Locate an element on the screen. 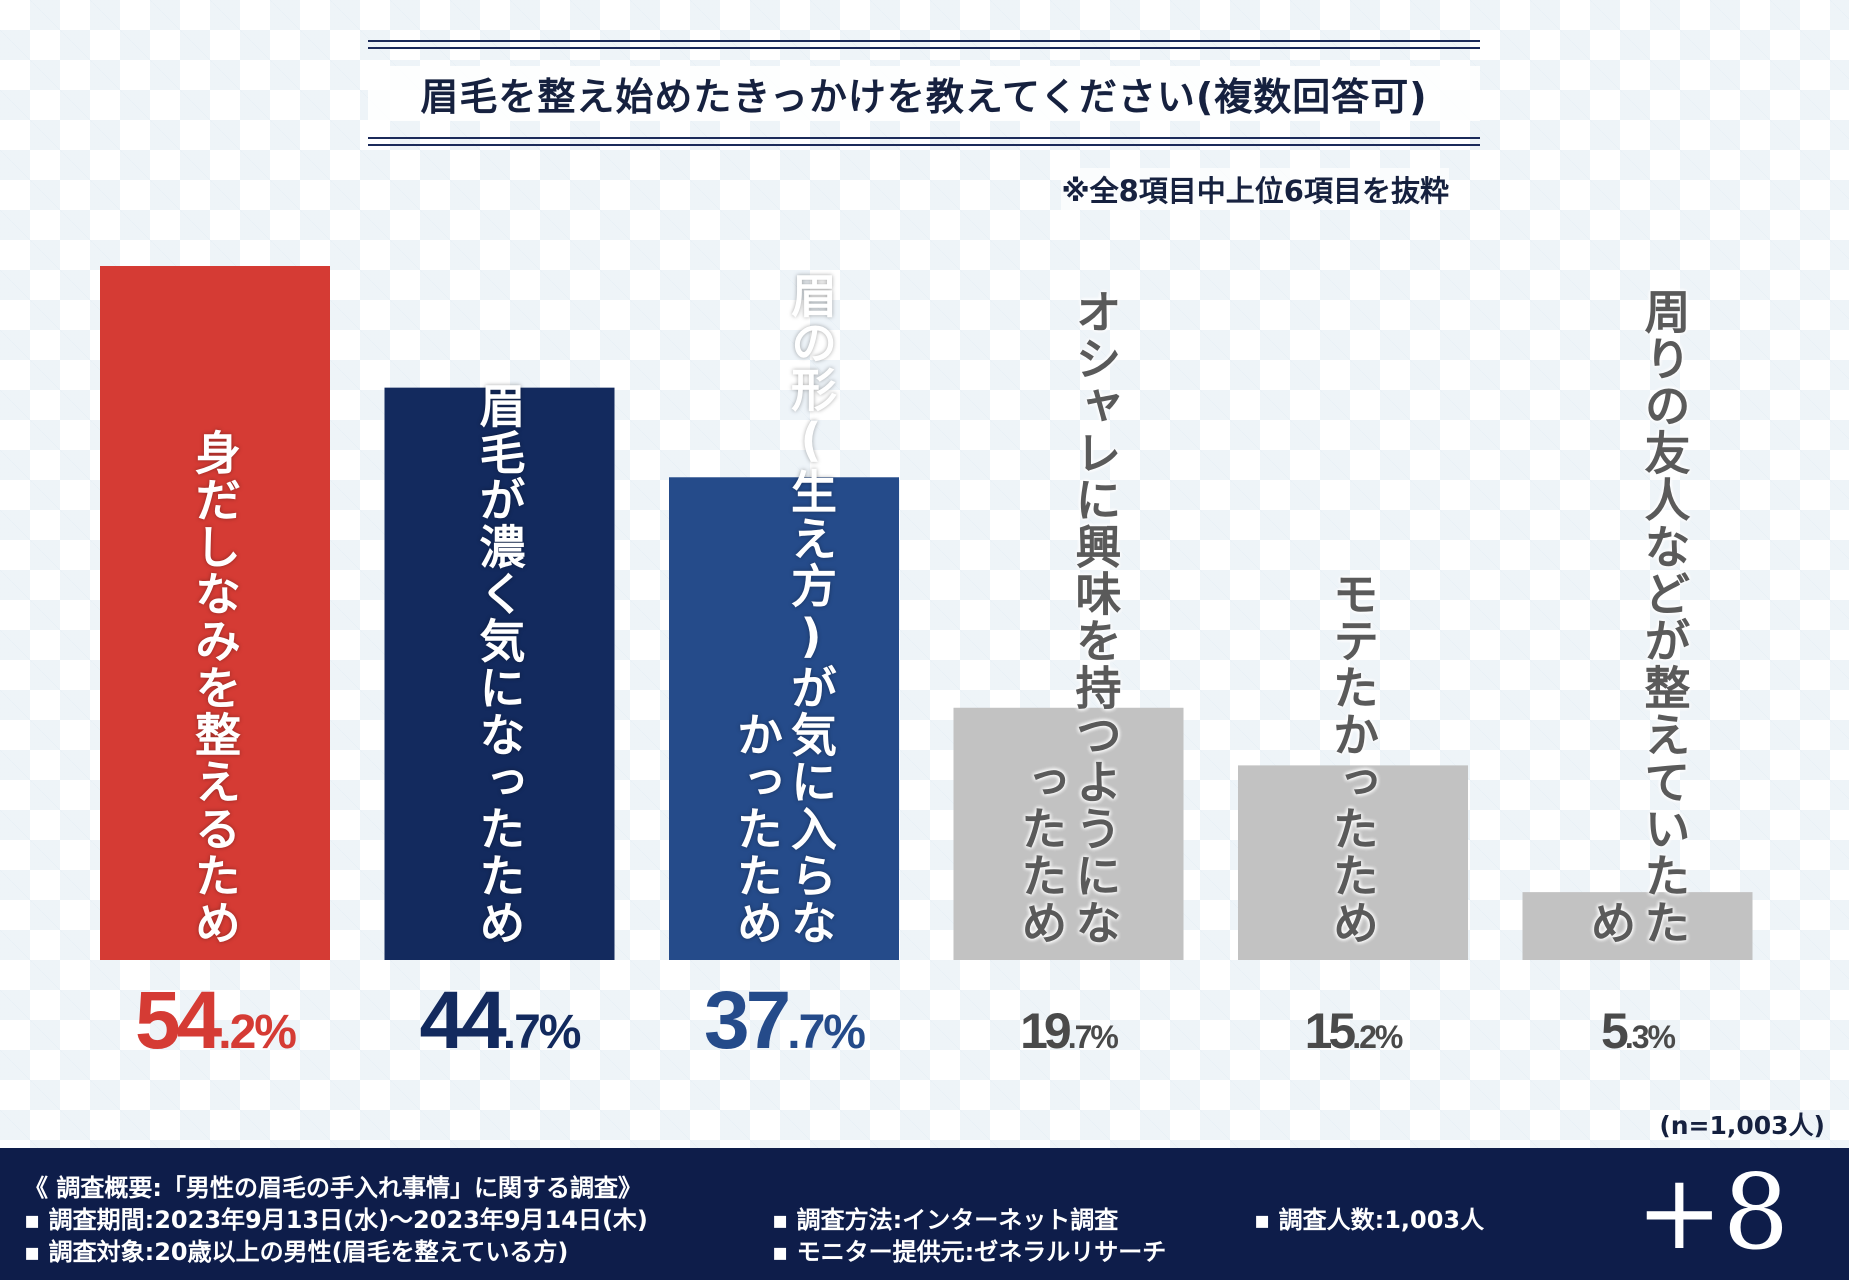 This screenshot has width=1849, height=1280. value-label-1: 54.2% is located at coordinates (215, 1020).